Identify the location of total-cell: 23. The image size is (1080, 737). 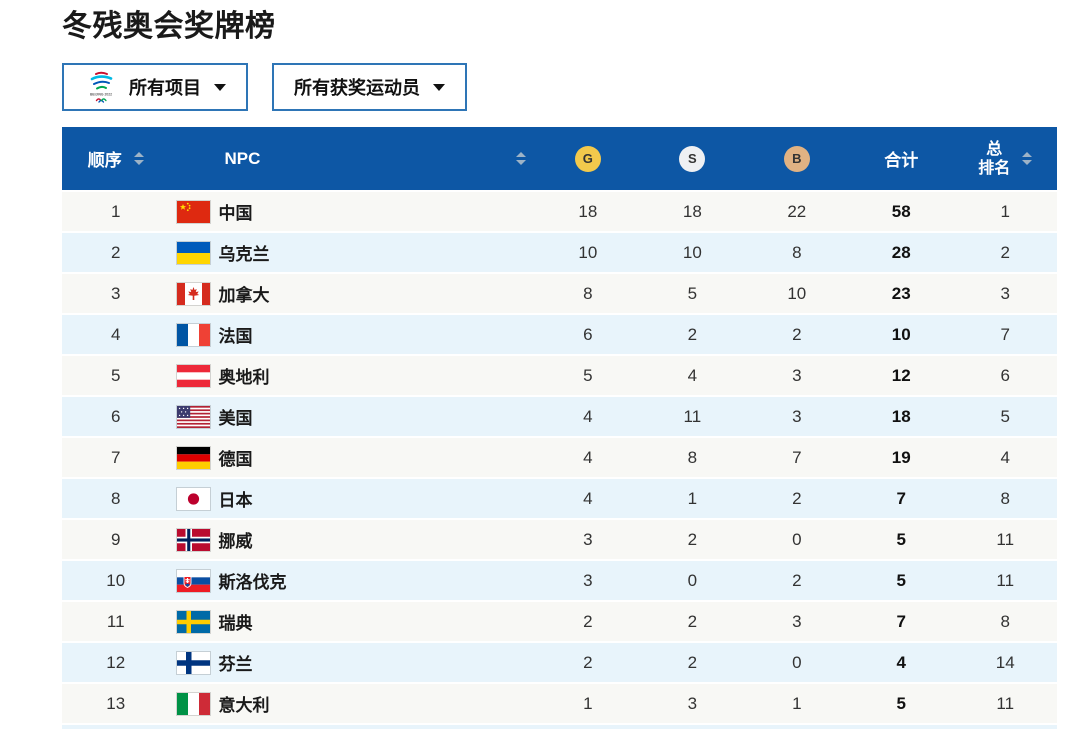
(901, 292).